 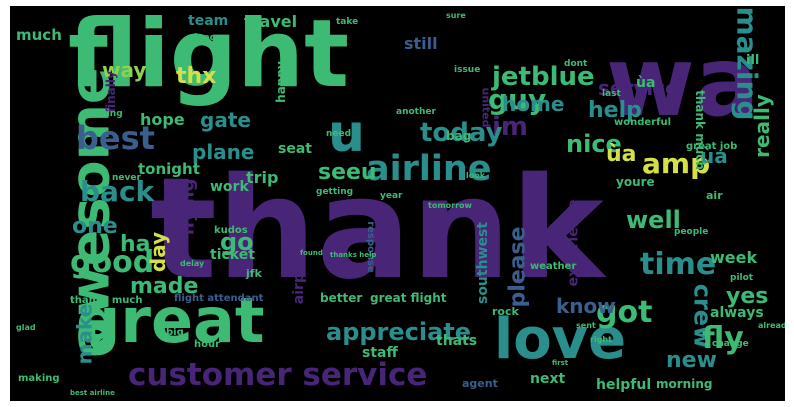 I want to click on word-finally: finally, so click(x=110, y=92).